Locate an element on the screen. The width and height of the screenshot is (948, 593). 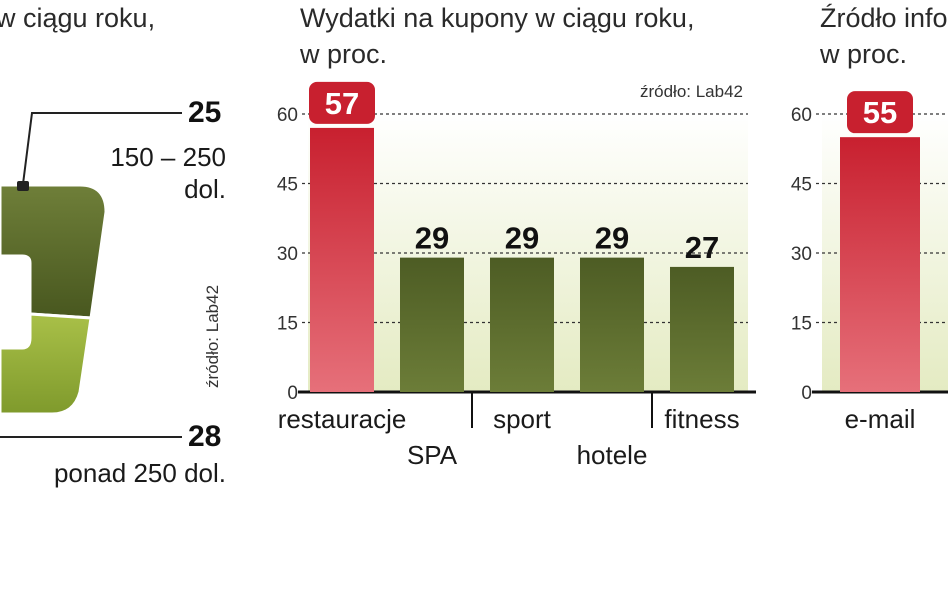
category-label: e-mail is located at coordinates (880, 419).